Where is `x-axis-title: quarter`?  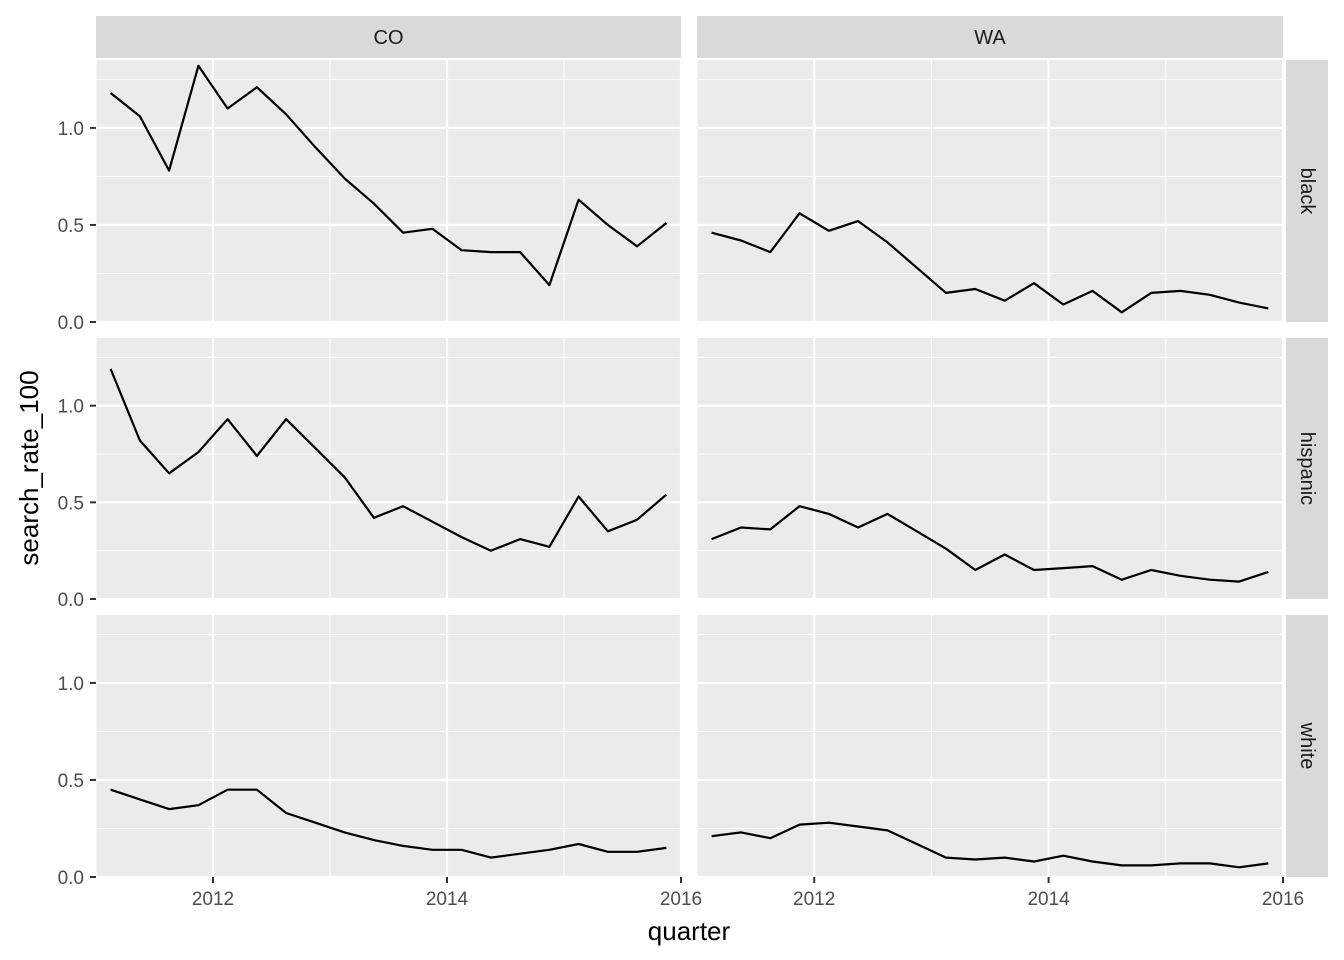 x-axis-title: quarter is located at coordinates (689, 931).